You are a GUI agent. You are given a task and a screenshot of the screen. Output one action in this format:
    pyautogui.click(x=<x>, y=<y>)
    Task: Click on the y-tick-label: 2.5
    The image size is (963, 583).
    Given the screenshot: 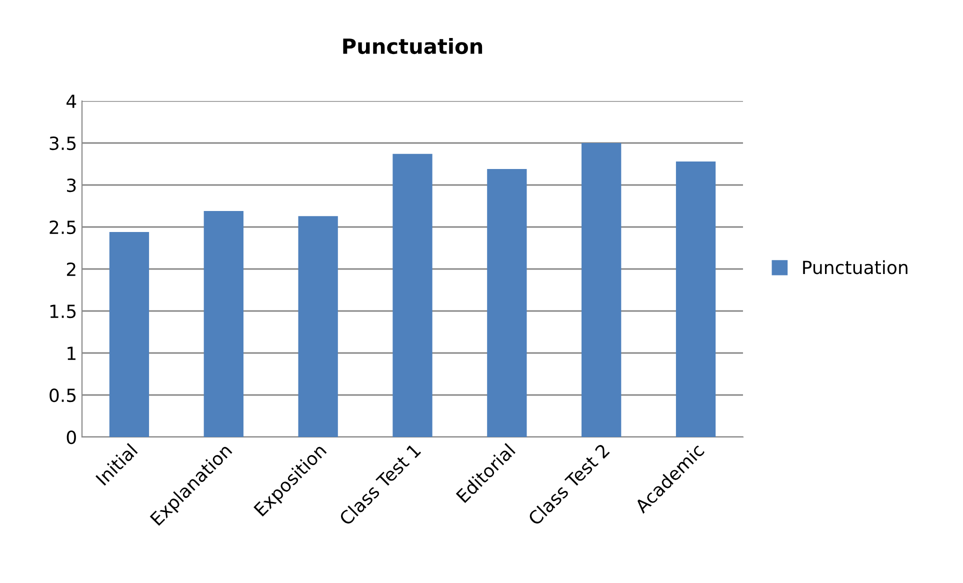 What is the action you would take?
    pyautogui.click(x=63, y=227)
    